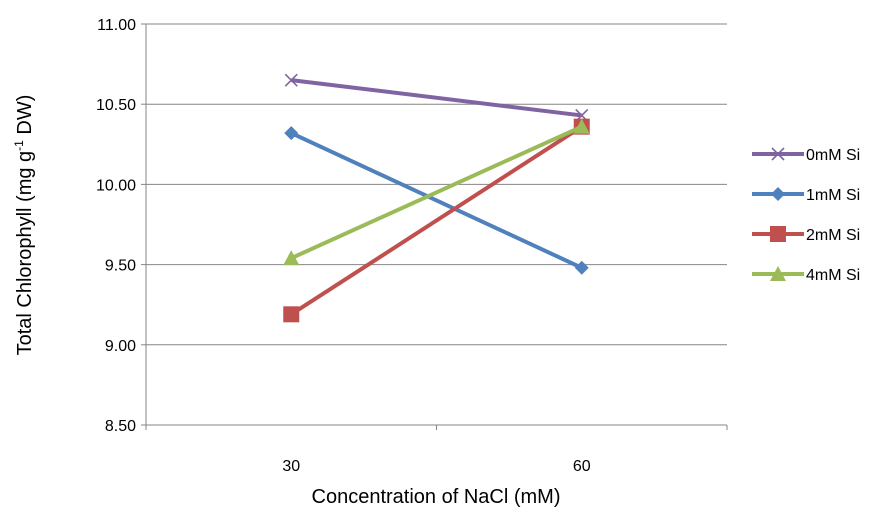  Describe the element at coordinates (116, 185) in the screenshot. I see `y-tick-label-3: 10.00` at that location.